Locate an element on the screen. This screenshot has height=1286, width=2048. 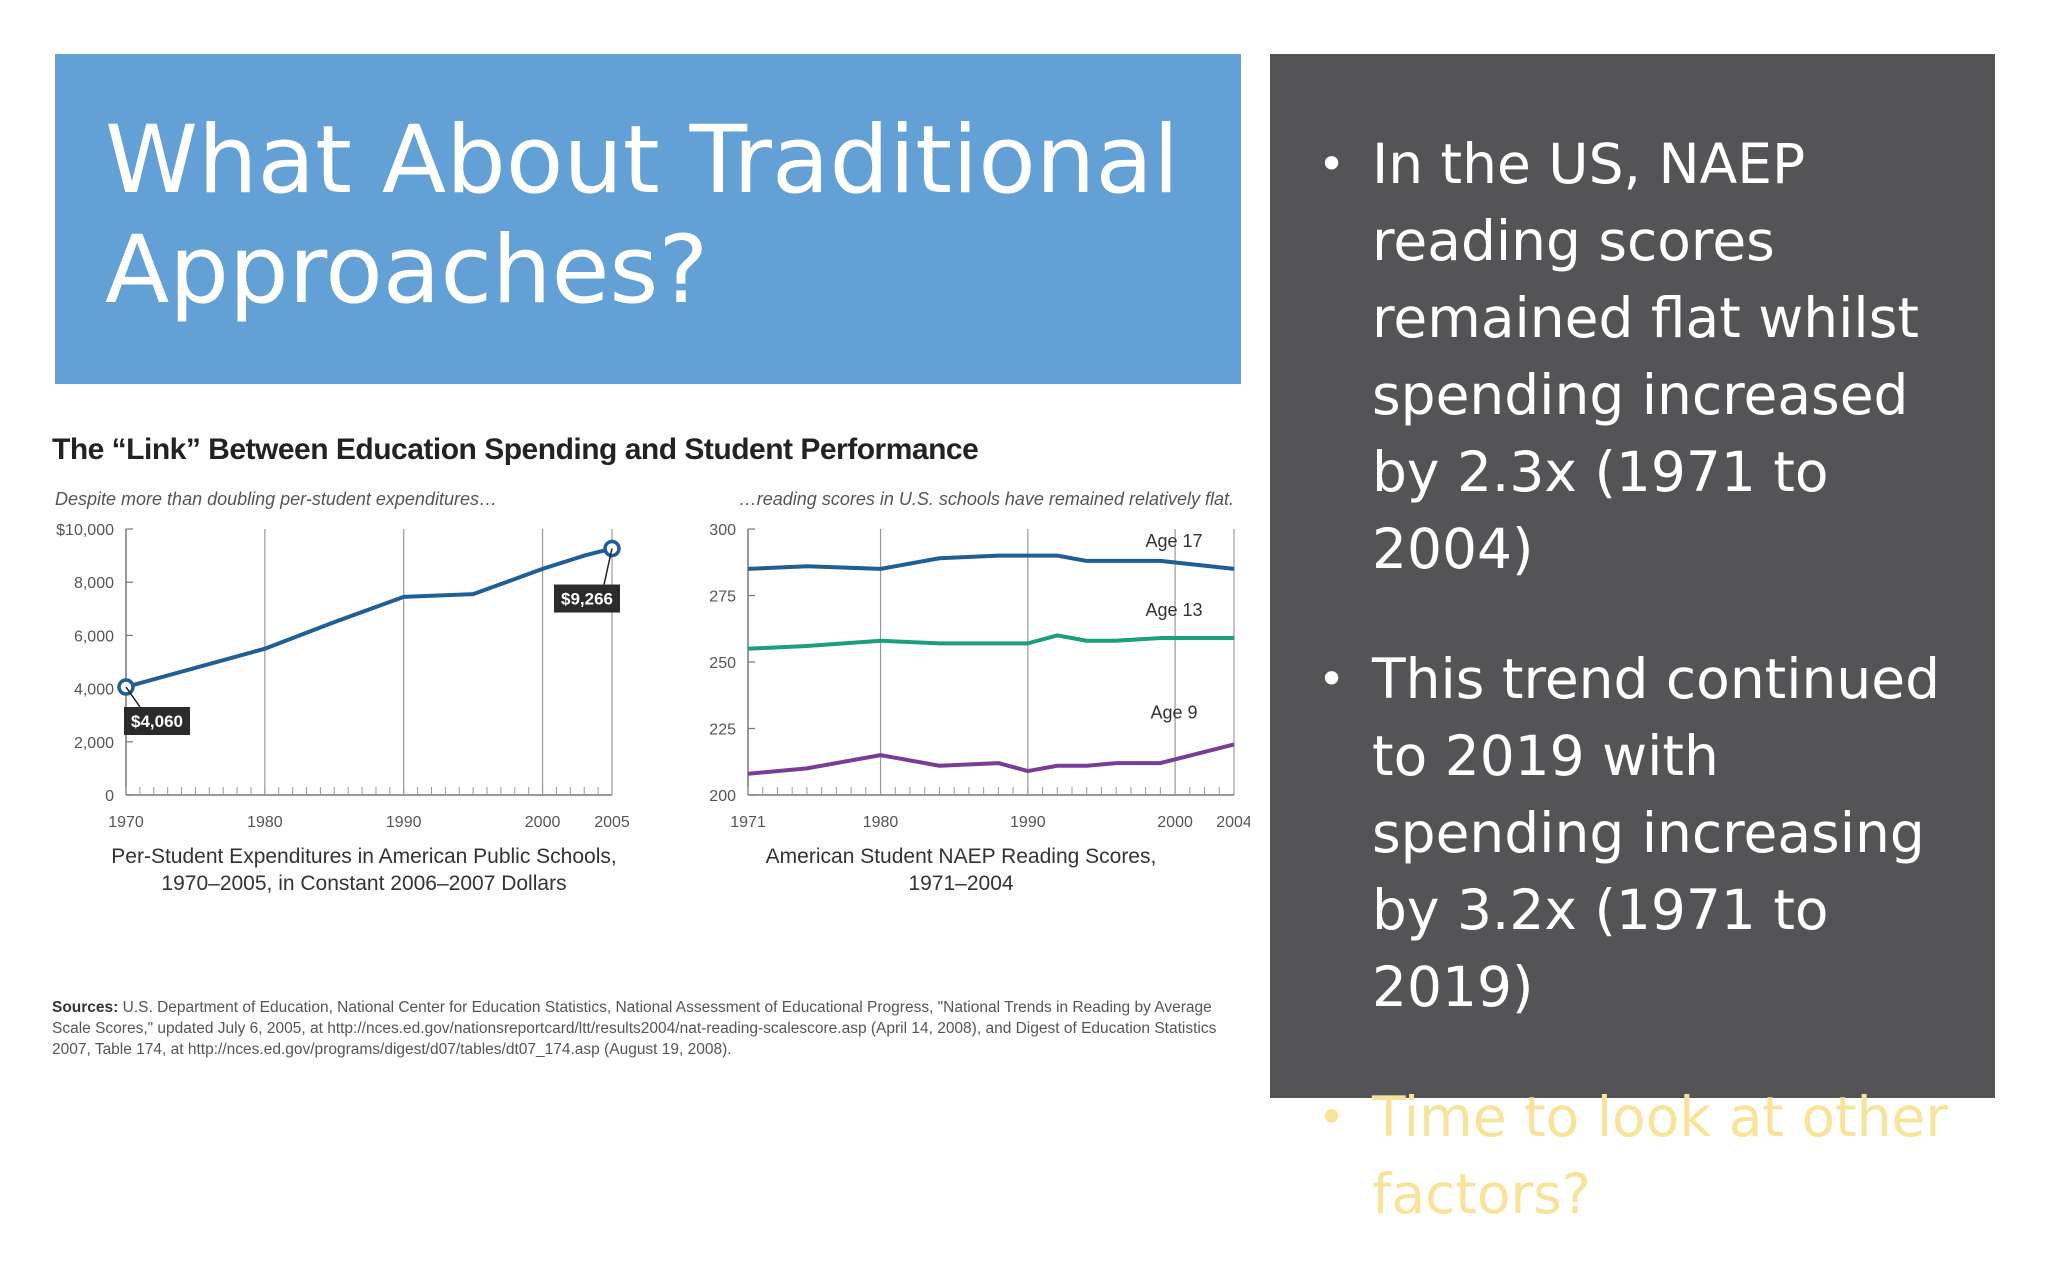
chart-caption: American Student NAEP Reading Scores, is located at coordinates (961, 856).